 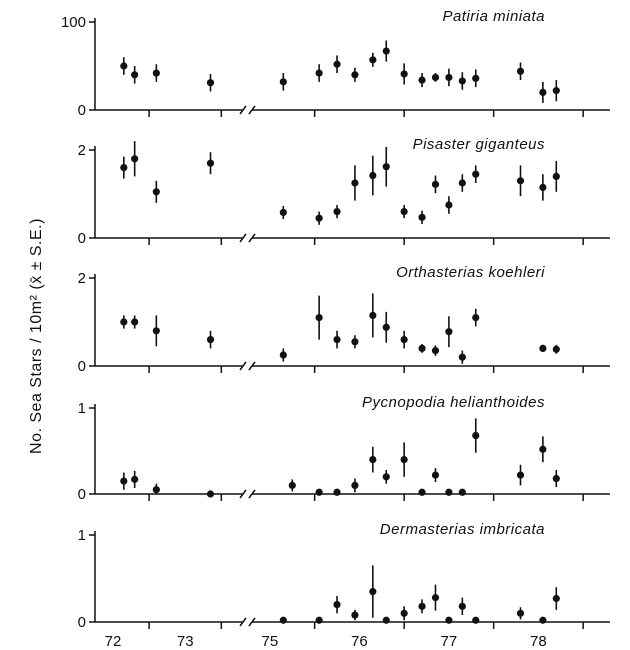 What do you see at coordinates (344, 448) in the screenshot?
I see `panel-4: 0 1 Pycnopodia helianthoides` at bounding box center [344, 448].